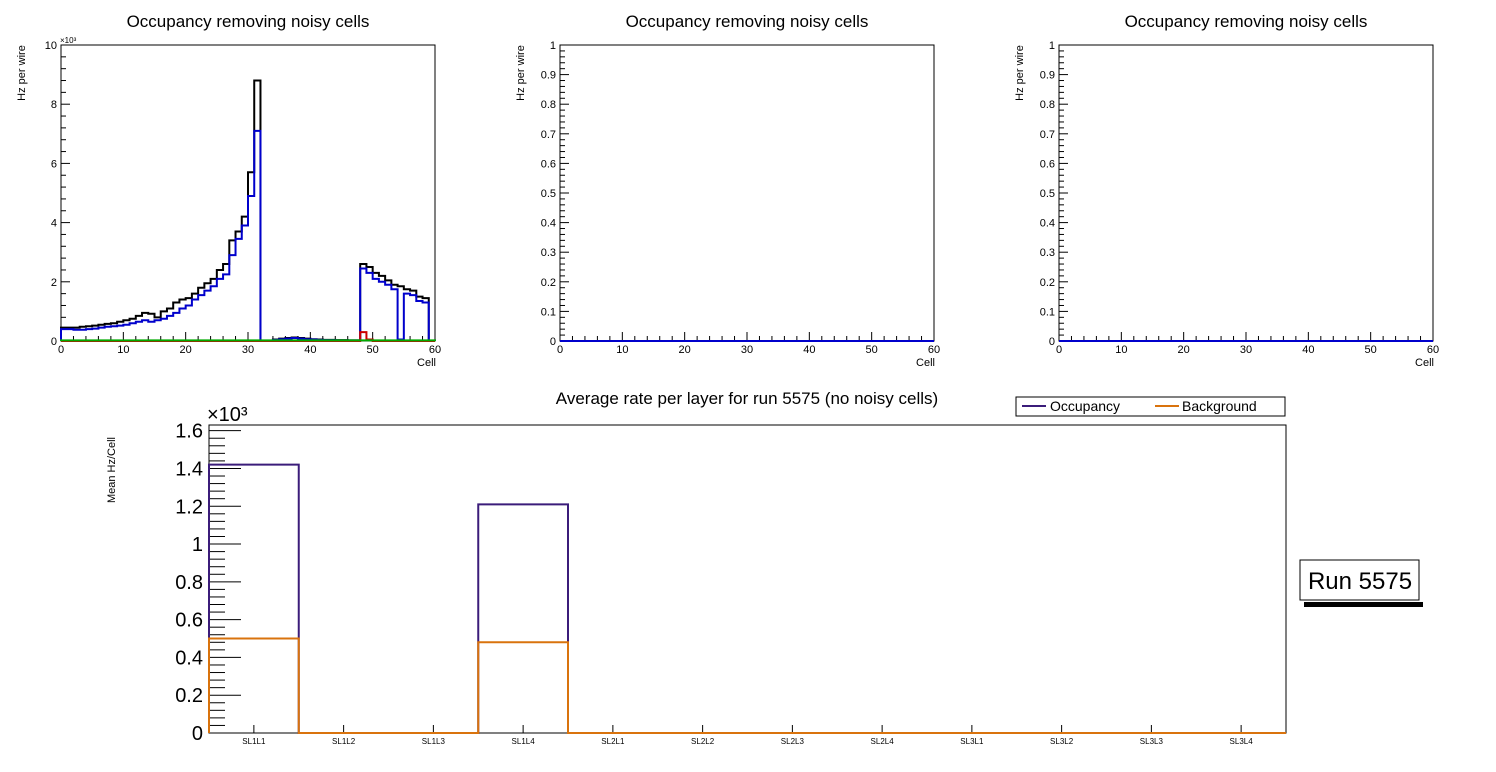 The image size is (1496, 772). Describe the element at coordinates (1020, 73) in the screenshot. I see `panel-3-y-label: Hz per wire` at that location.